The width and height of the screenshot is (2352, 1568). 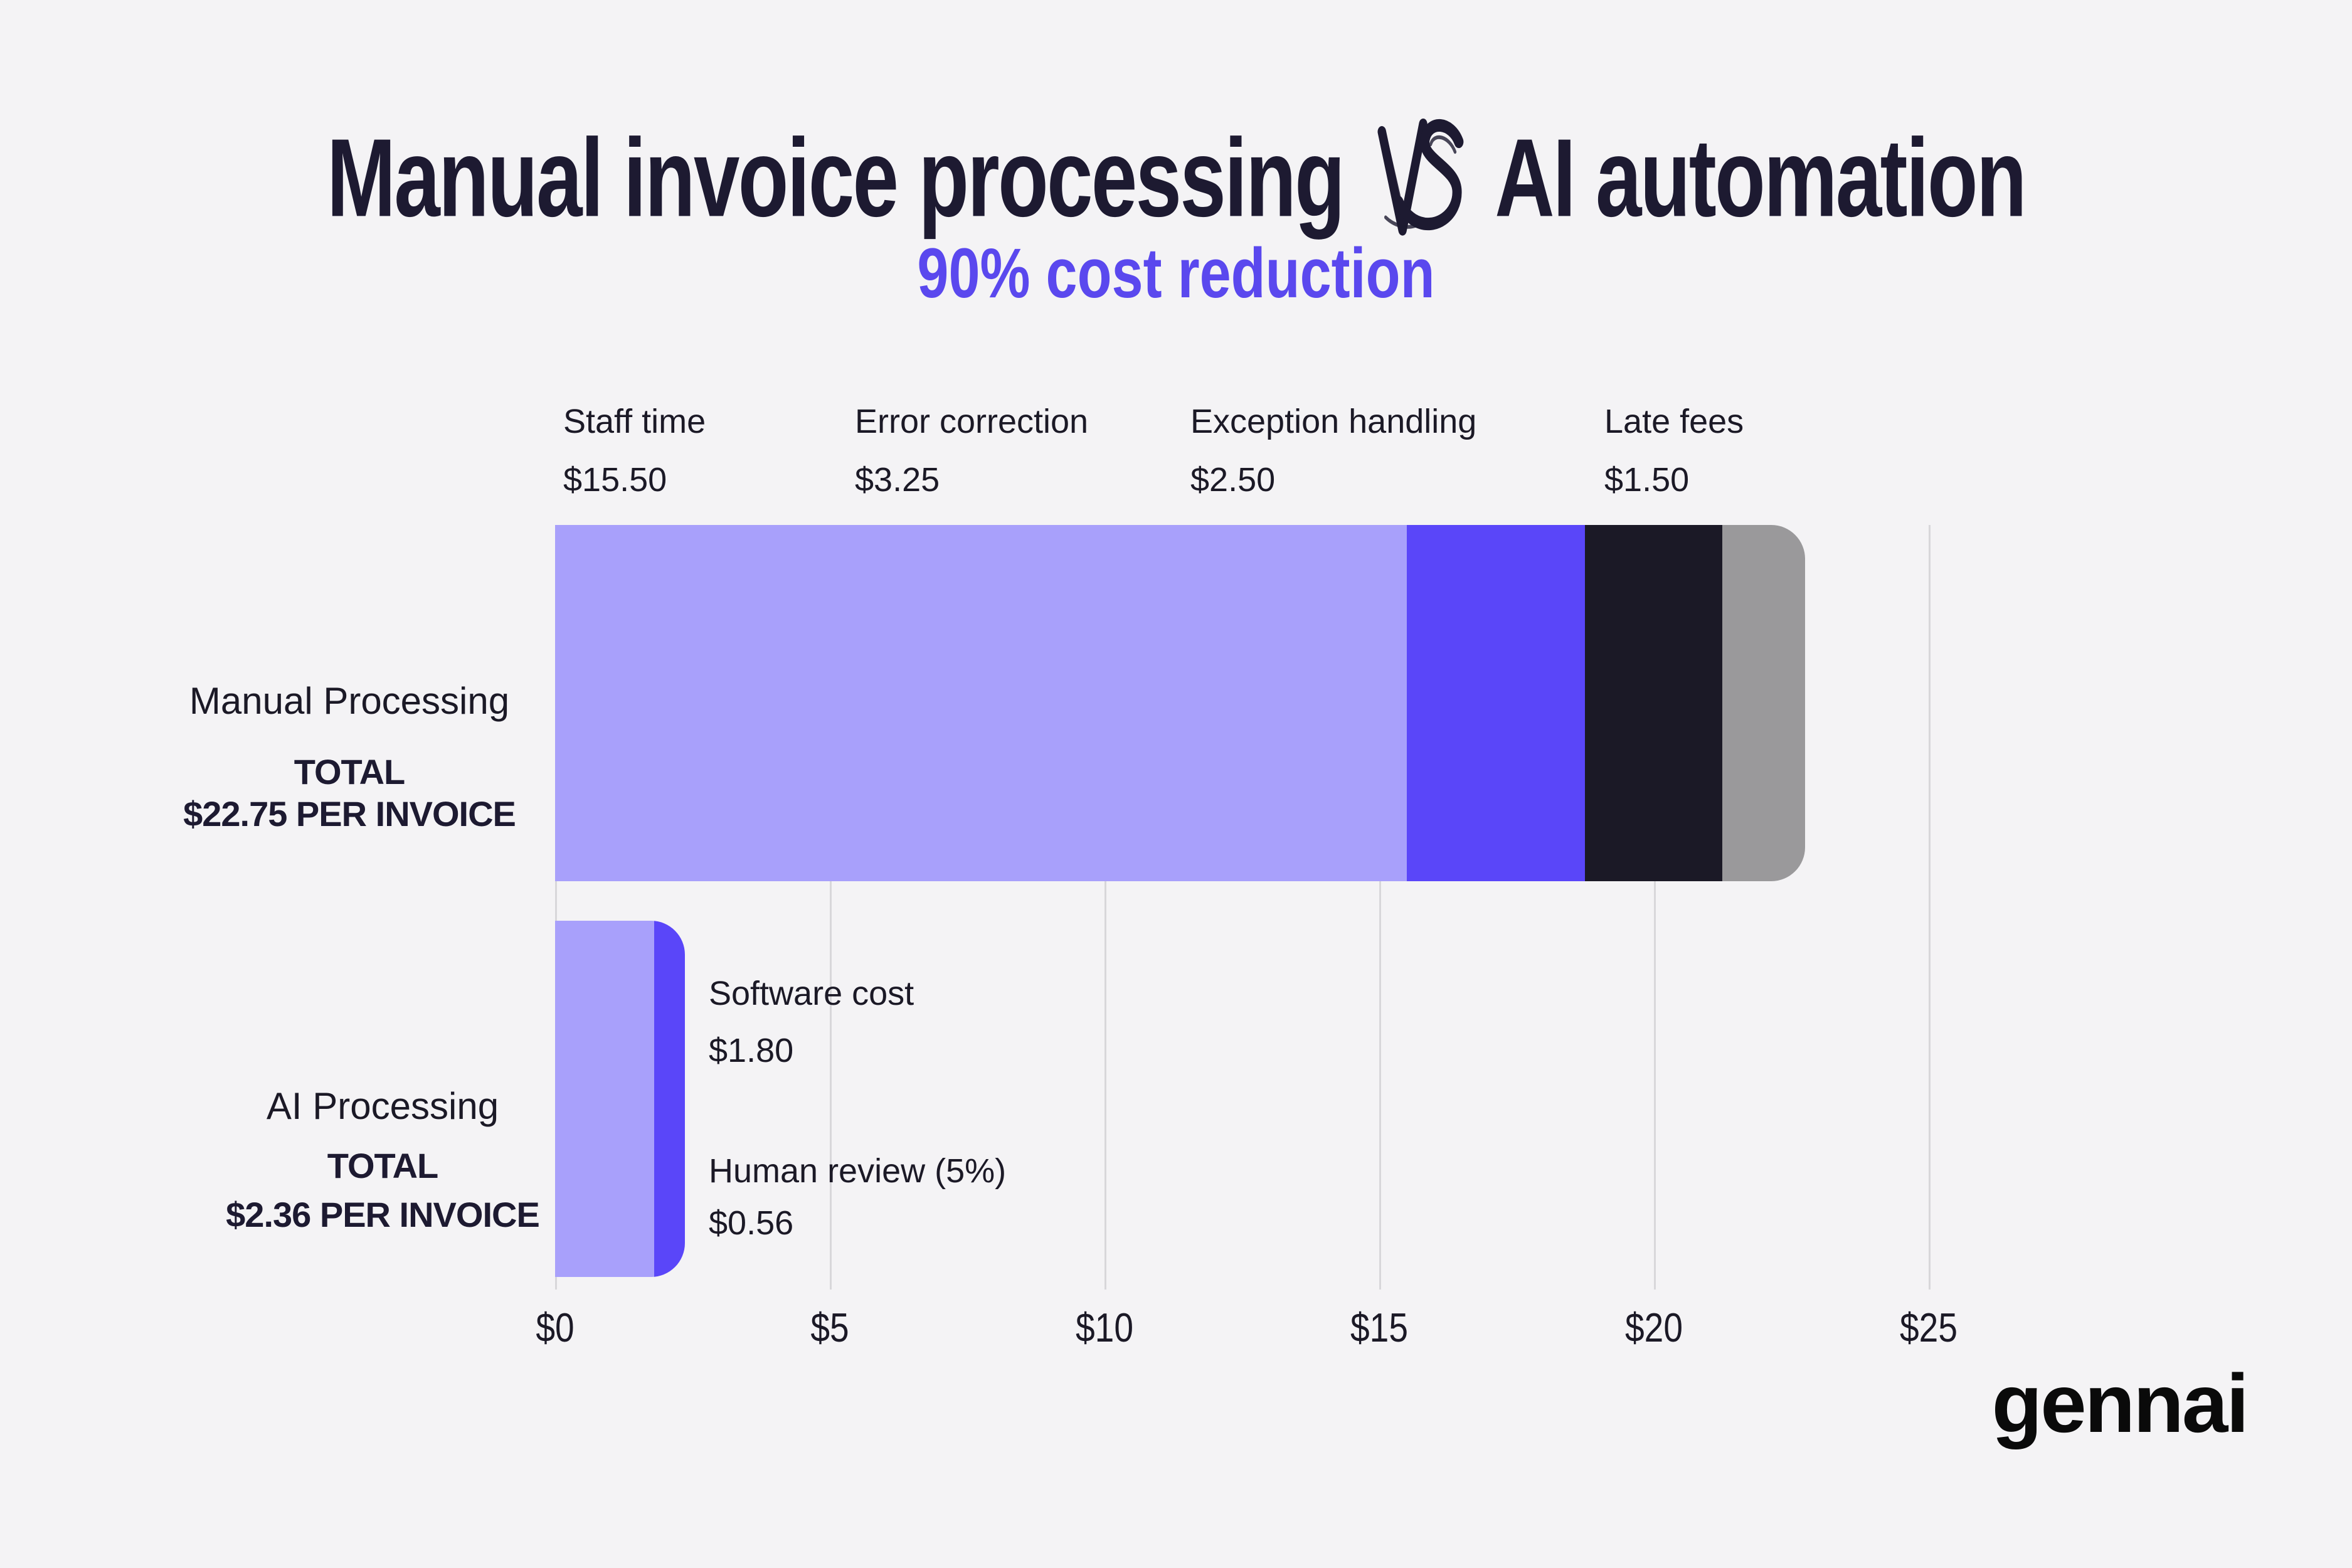 What do you see at coordinates (1176, 273) in the screenshot?
I see `page-subtitle: 90% cost reduction` at bounding box center [1176, 273].